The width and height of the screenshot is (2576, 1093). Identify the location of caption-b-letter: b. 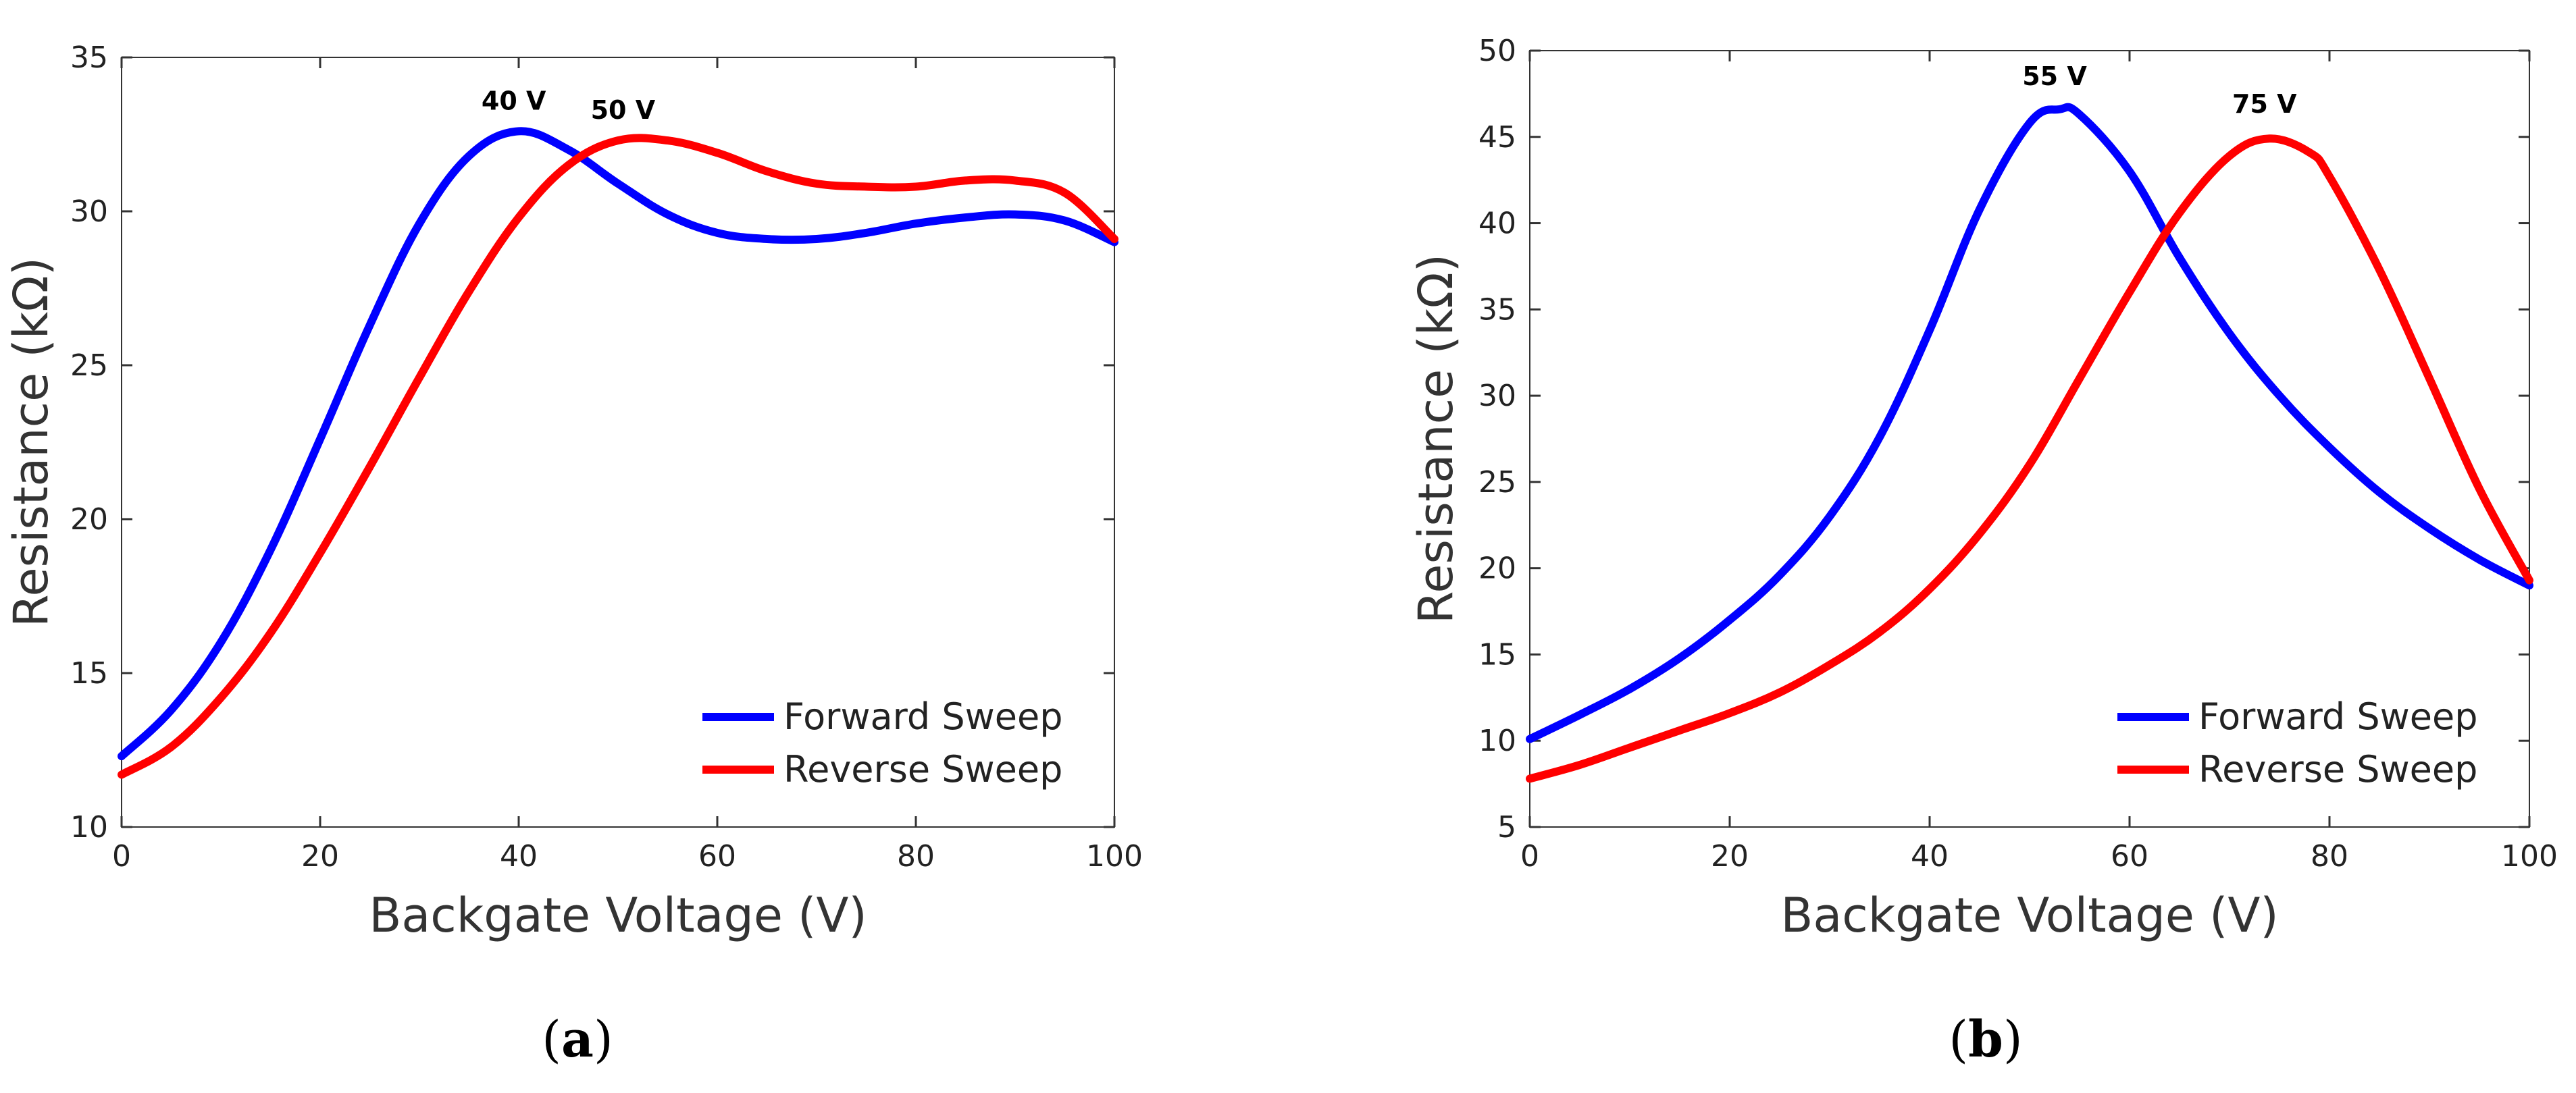
(1986, 1040).